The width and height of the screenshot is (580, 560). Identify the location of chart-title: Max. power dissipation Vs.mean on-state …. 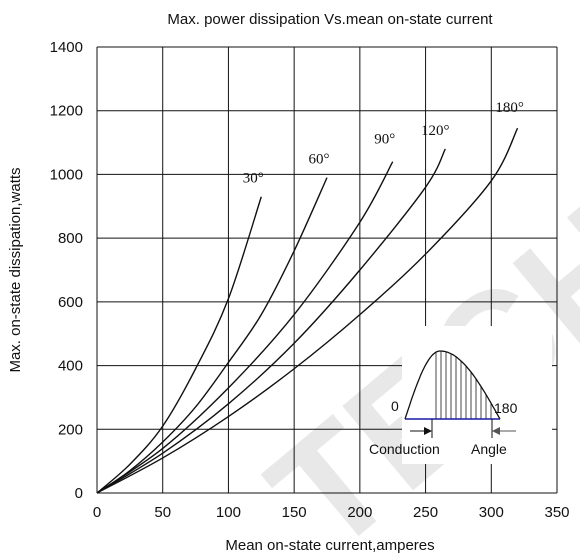
(330, 19).